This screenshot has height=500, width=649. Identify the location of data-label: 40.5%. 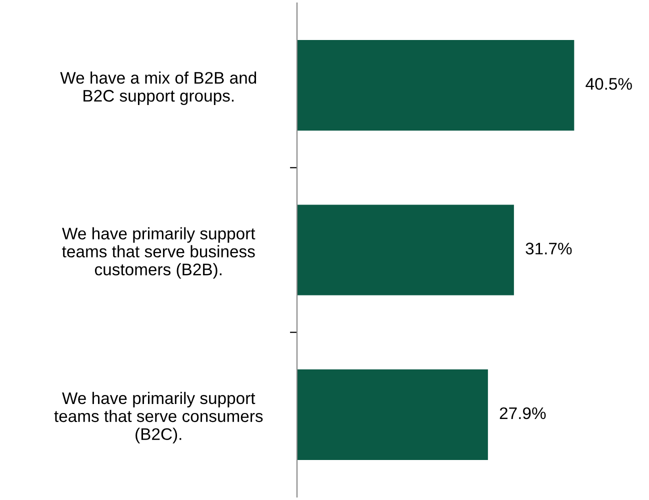
(609, 84).